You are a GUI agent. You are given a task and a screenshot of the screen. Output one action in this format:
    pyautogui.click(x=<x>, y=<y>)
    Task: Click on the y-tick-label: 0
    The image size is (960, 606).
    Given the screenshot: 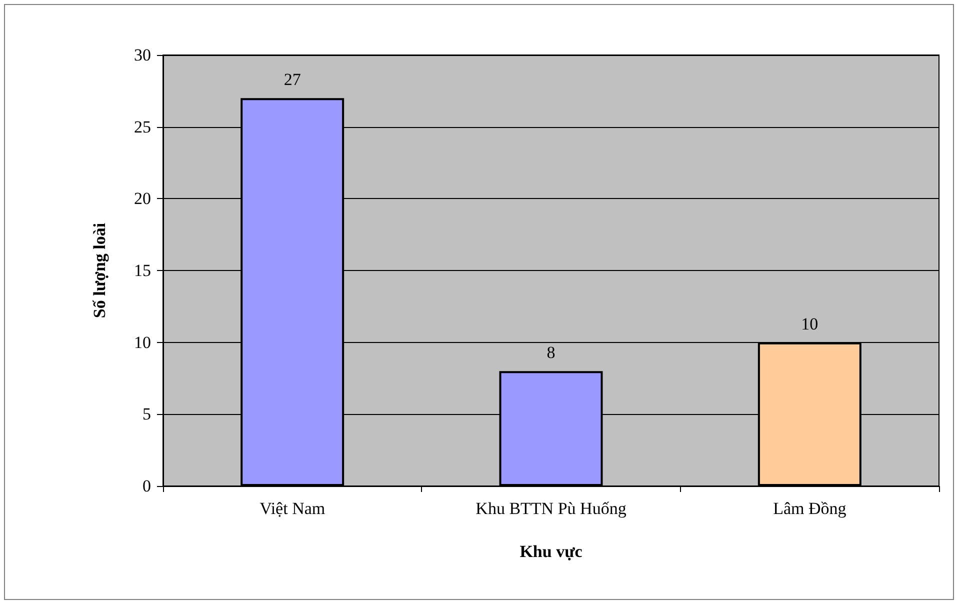 What is the action you would take?
    pyautogui.click(x=146, y=486)
    